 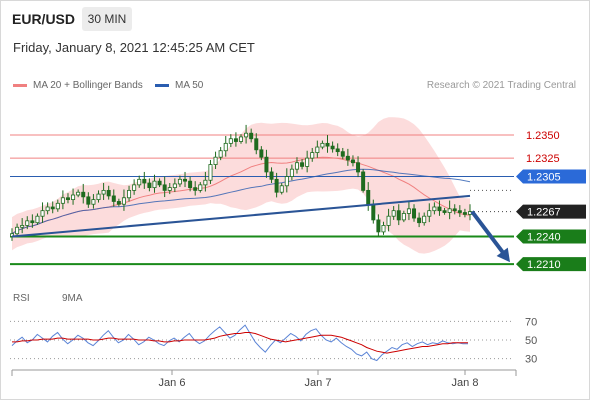 What do you see at coordinates (295, 19) in the screenshot?
I see `chart-header: EUR/USD 30 MIN` at bounding box center [295, 19].